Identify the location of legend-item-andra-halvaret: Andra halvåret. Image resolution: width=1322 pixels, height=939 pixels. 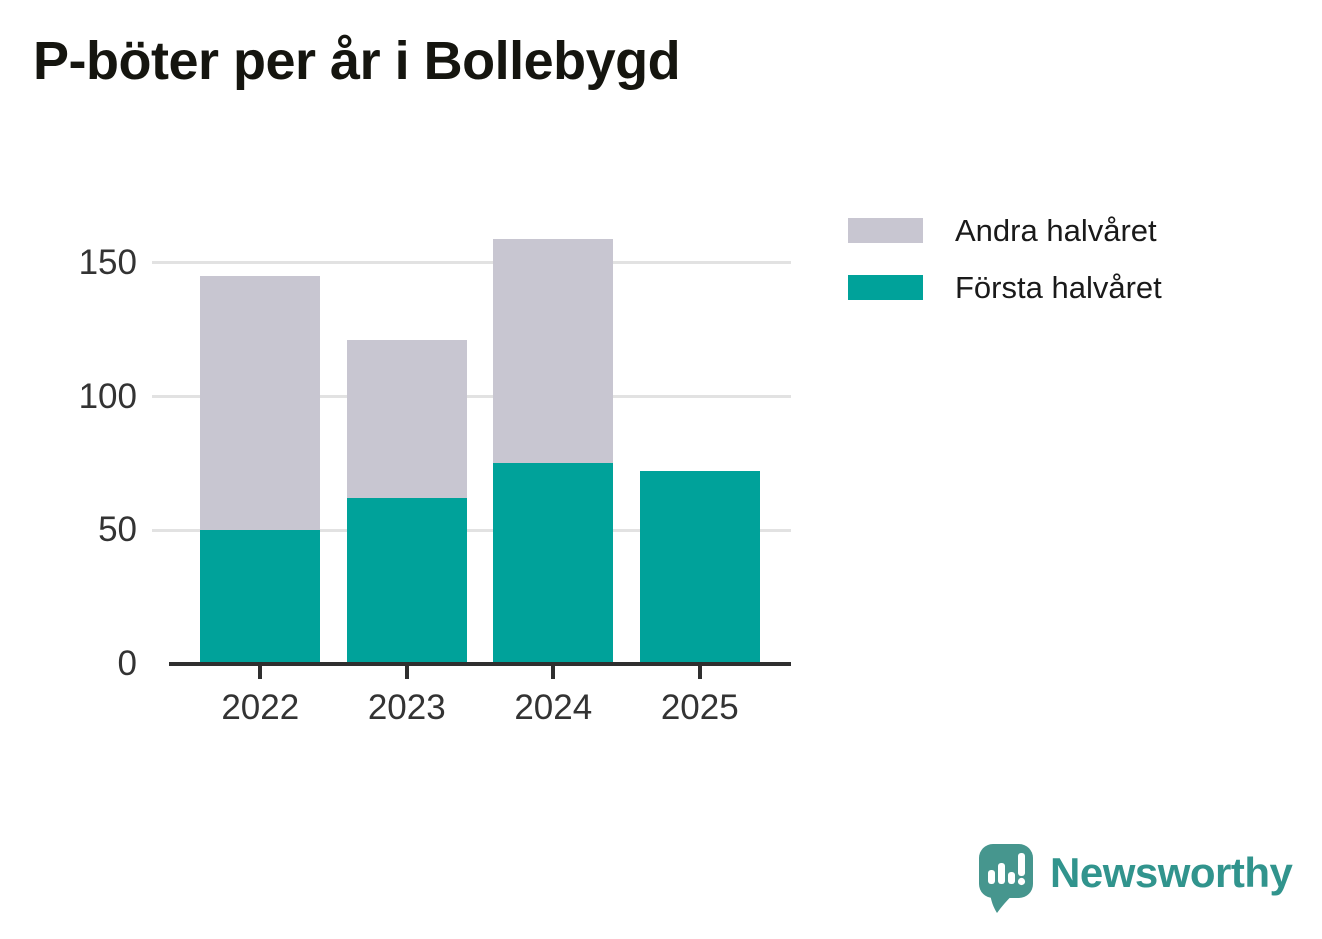
(1005, 230).